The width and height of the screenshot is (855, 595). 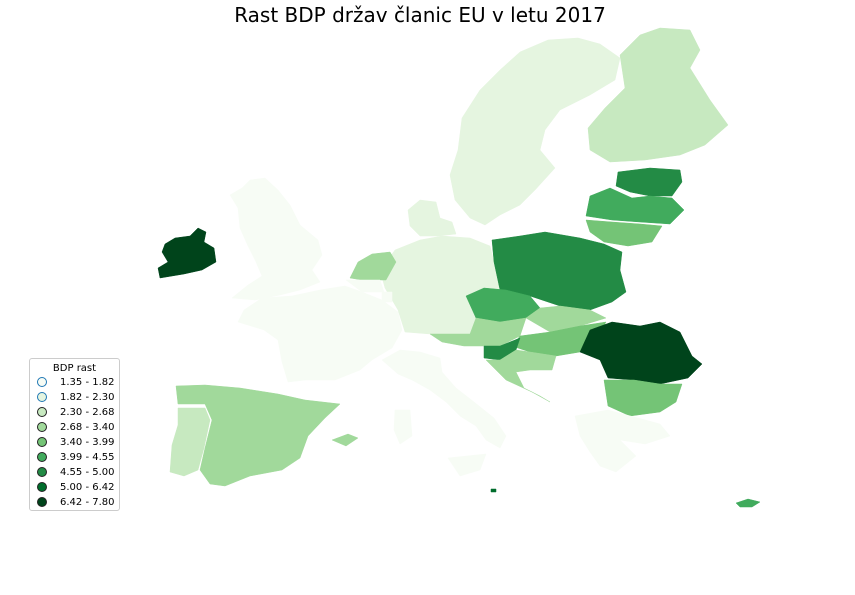 I want to click on region-bulgaria, so click(x=643, y=398).